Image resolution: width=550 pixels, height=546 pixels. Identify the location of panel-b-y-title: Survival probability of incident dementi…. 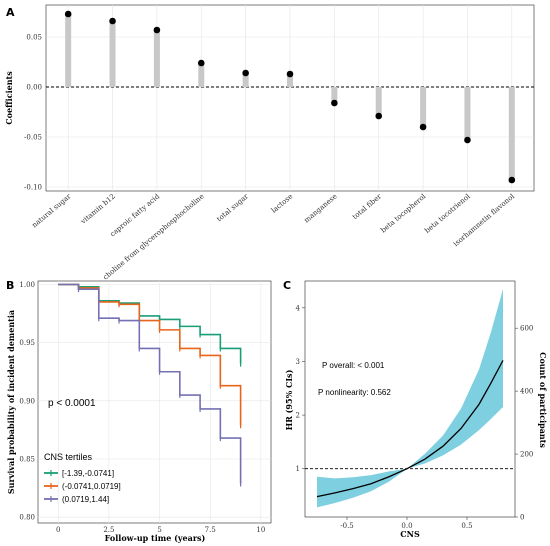
(11, 402).